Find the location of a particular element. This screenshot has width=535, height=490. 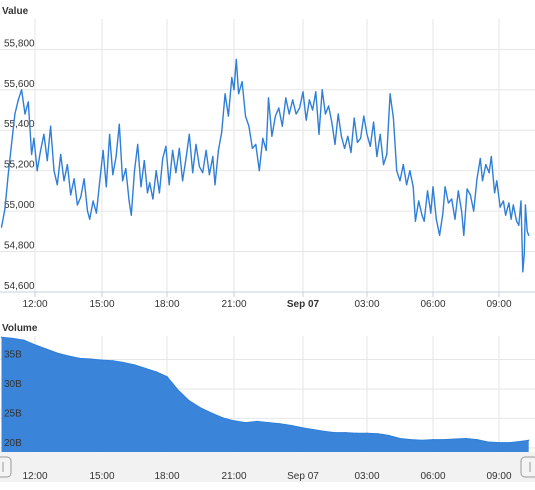

volume-x-tick-label: 06:00 is located at coordinates (432, 476).